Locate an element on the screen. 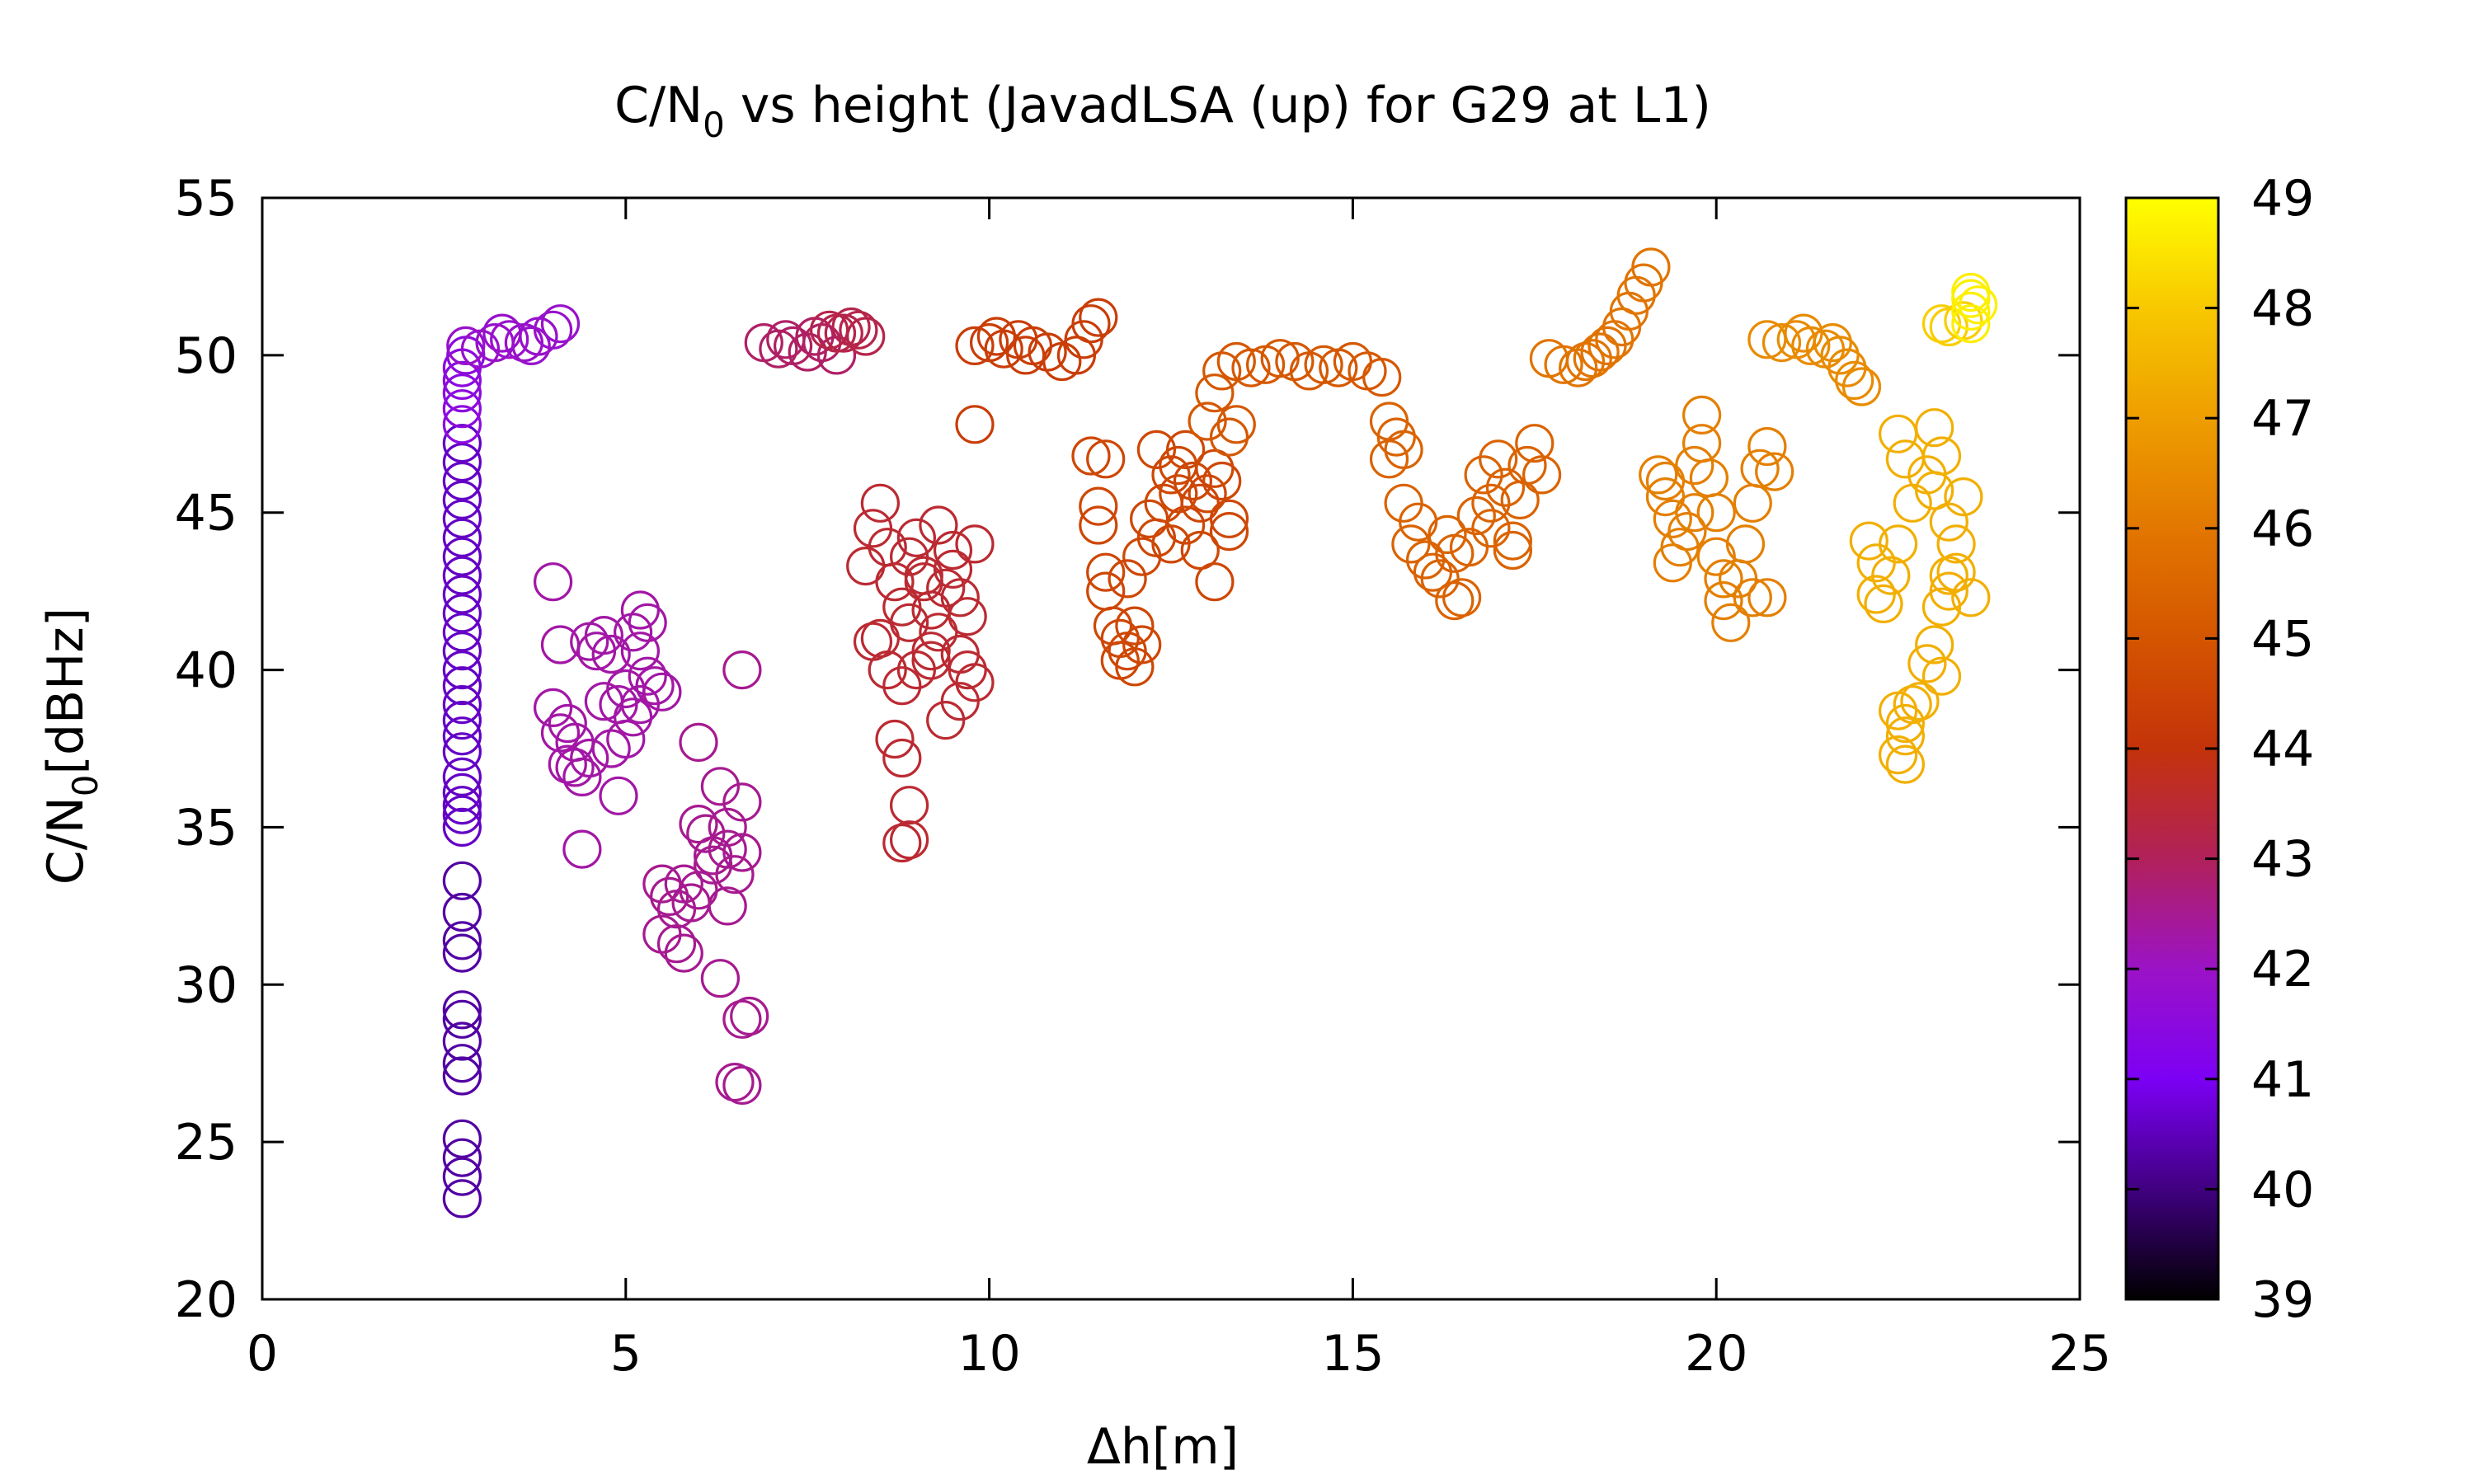 Image resolution: width=2474 pixels, height=1484 pixels. colorbar-tick-label: 47 is located at coordinates (2282, 419).